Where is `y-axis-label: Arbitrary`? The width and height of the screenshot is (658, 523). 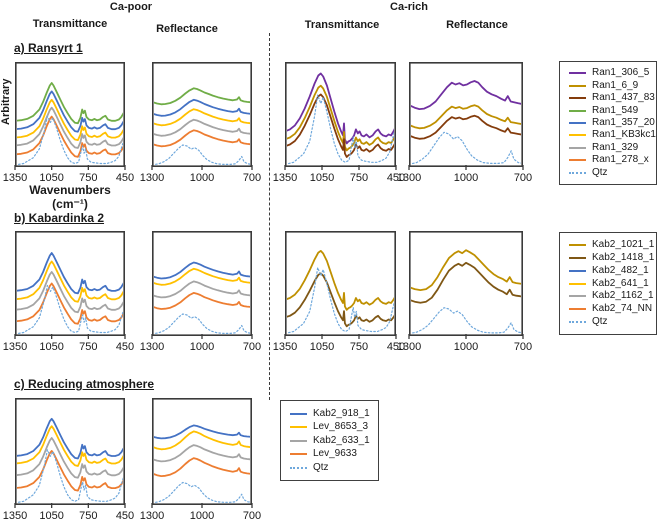 y-axis-label: Arbitrary is located at coordinates (6, 102).